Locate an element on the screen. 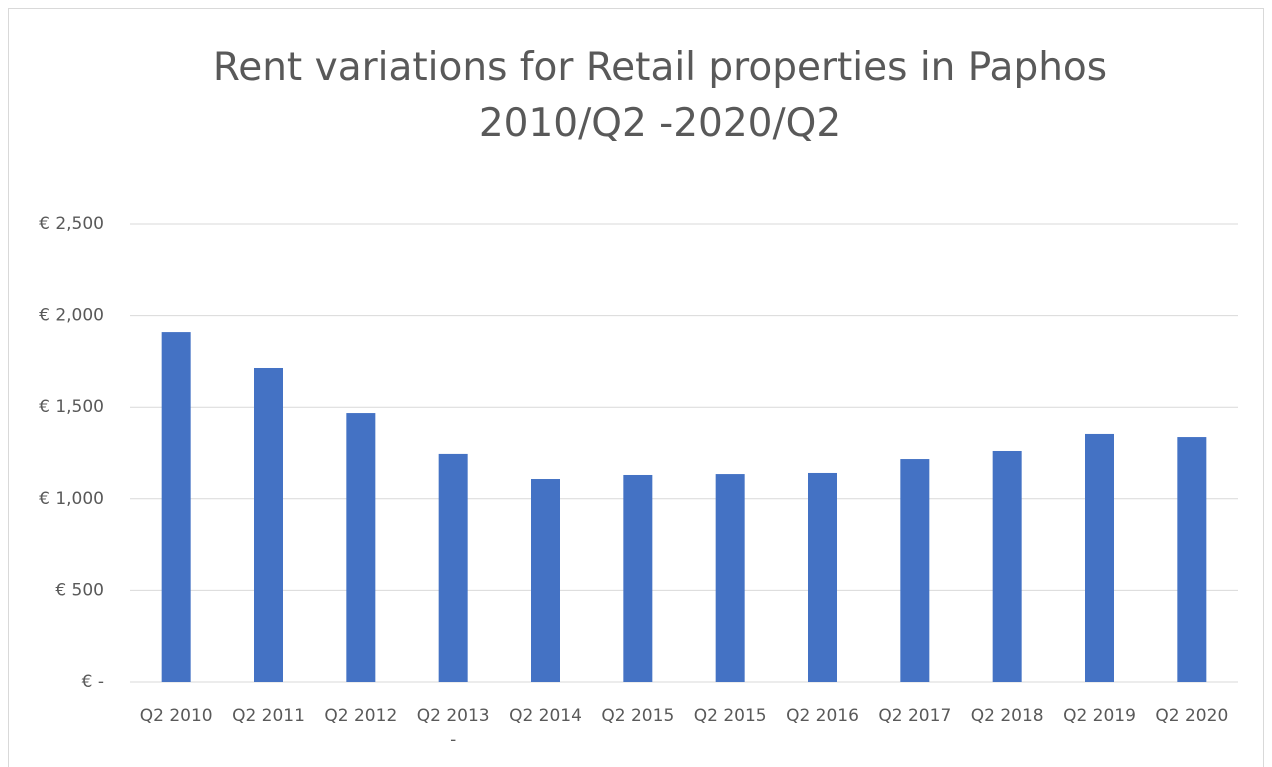 The height and width of the screenshot is (767, 1272). y-tick-label: € 1,000 is located at coordinates (71, 499).